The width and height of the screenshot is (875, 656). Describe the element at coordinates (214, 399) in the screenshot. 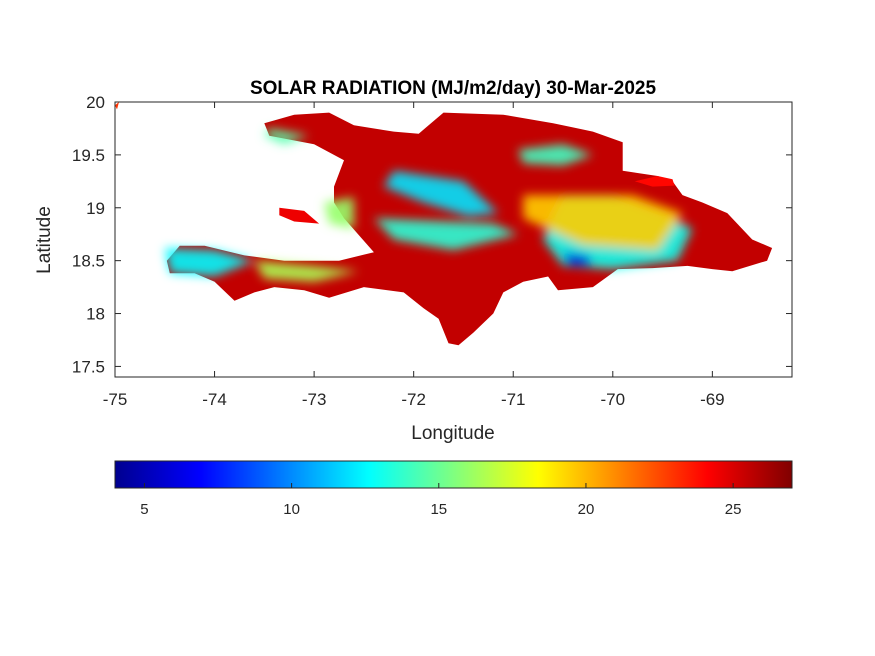

I see `x-tick-label: -74` at that location.